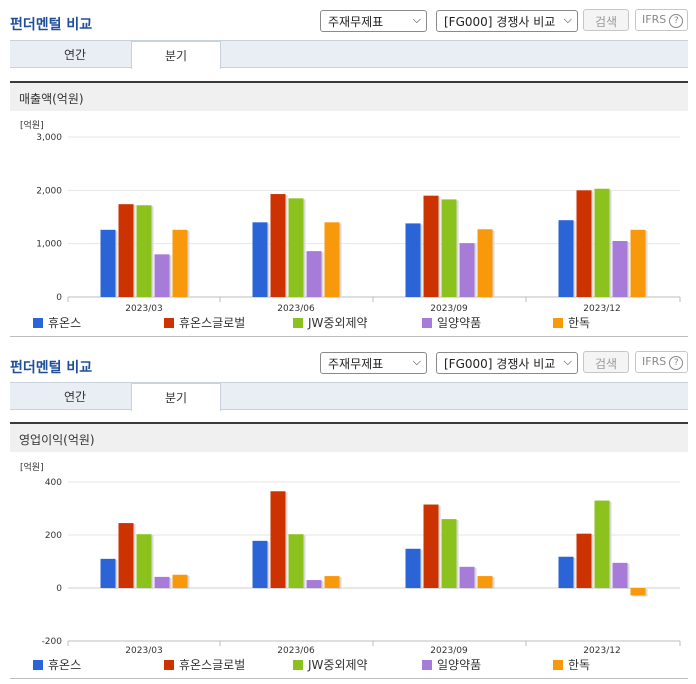  I want to click on statement-select-value: 주재무제표, so click(356, 22).